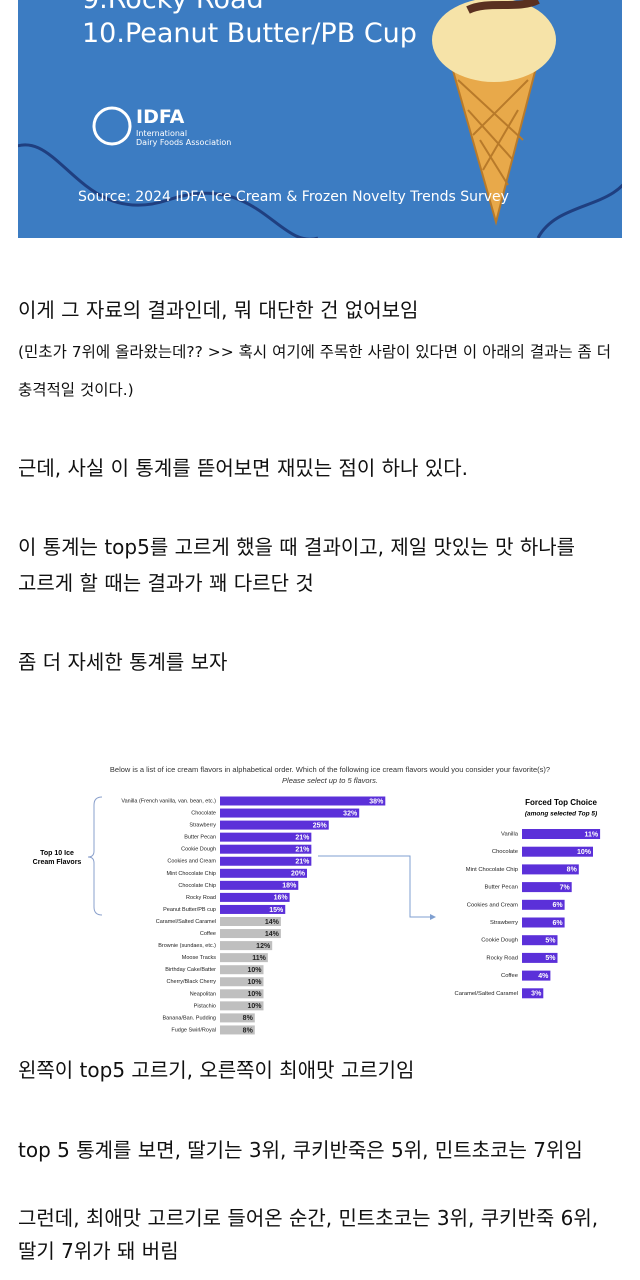 The height and width of the screenshot is (1280, 640). Describe the element at coordinates (190, 970) in the screenshot. I see `bar-label: Birthday Cake/Batter` at that location.